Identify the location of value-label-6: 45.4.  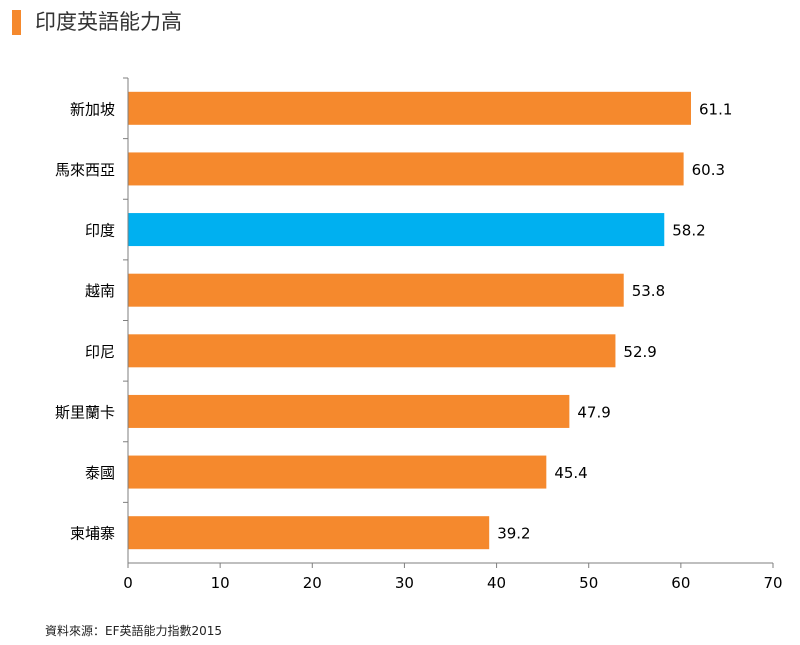
(570, 473).